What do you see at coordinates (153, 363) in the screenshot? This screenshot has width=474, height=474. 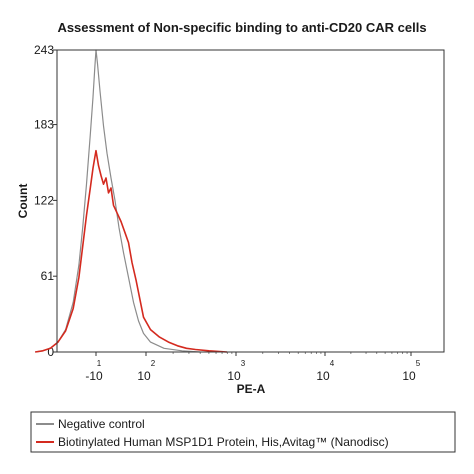 I see `x-tick-exponent: 2` at bounding box center [153, 363].